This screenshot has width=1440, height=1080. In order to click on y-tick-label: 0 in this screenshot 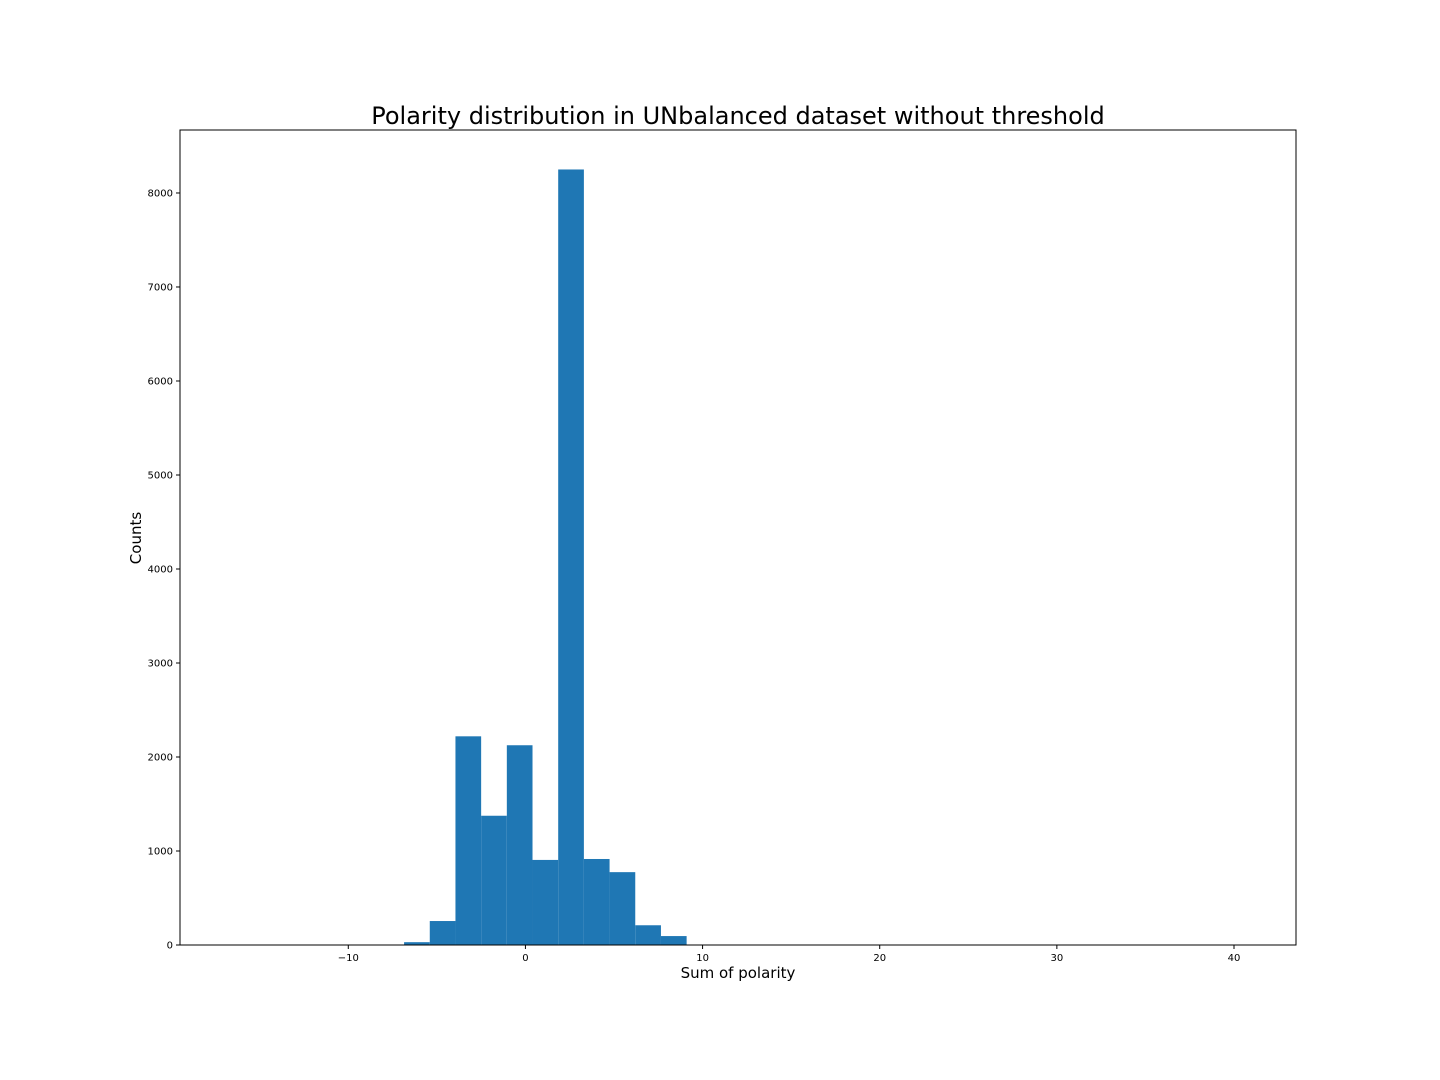, I will do `click(170, 946)`.